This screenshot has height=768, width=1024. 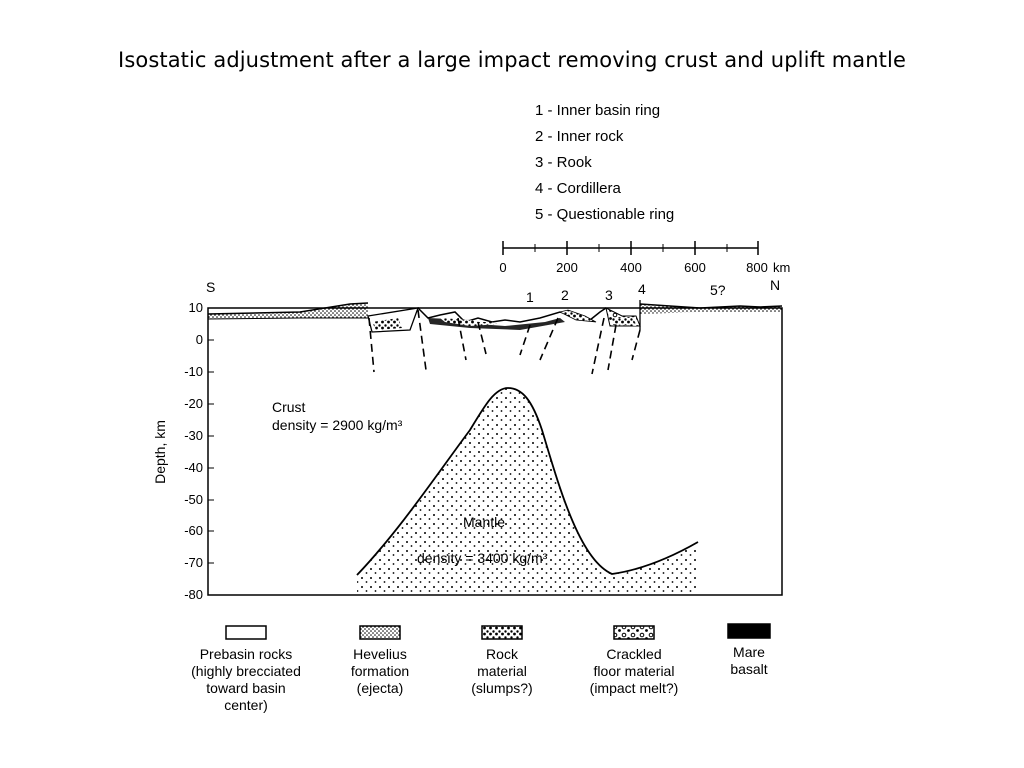 I want to click on legend-hevelius: Hevelius formation (ejecta), so click(x=380, y=671).